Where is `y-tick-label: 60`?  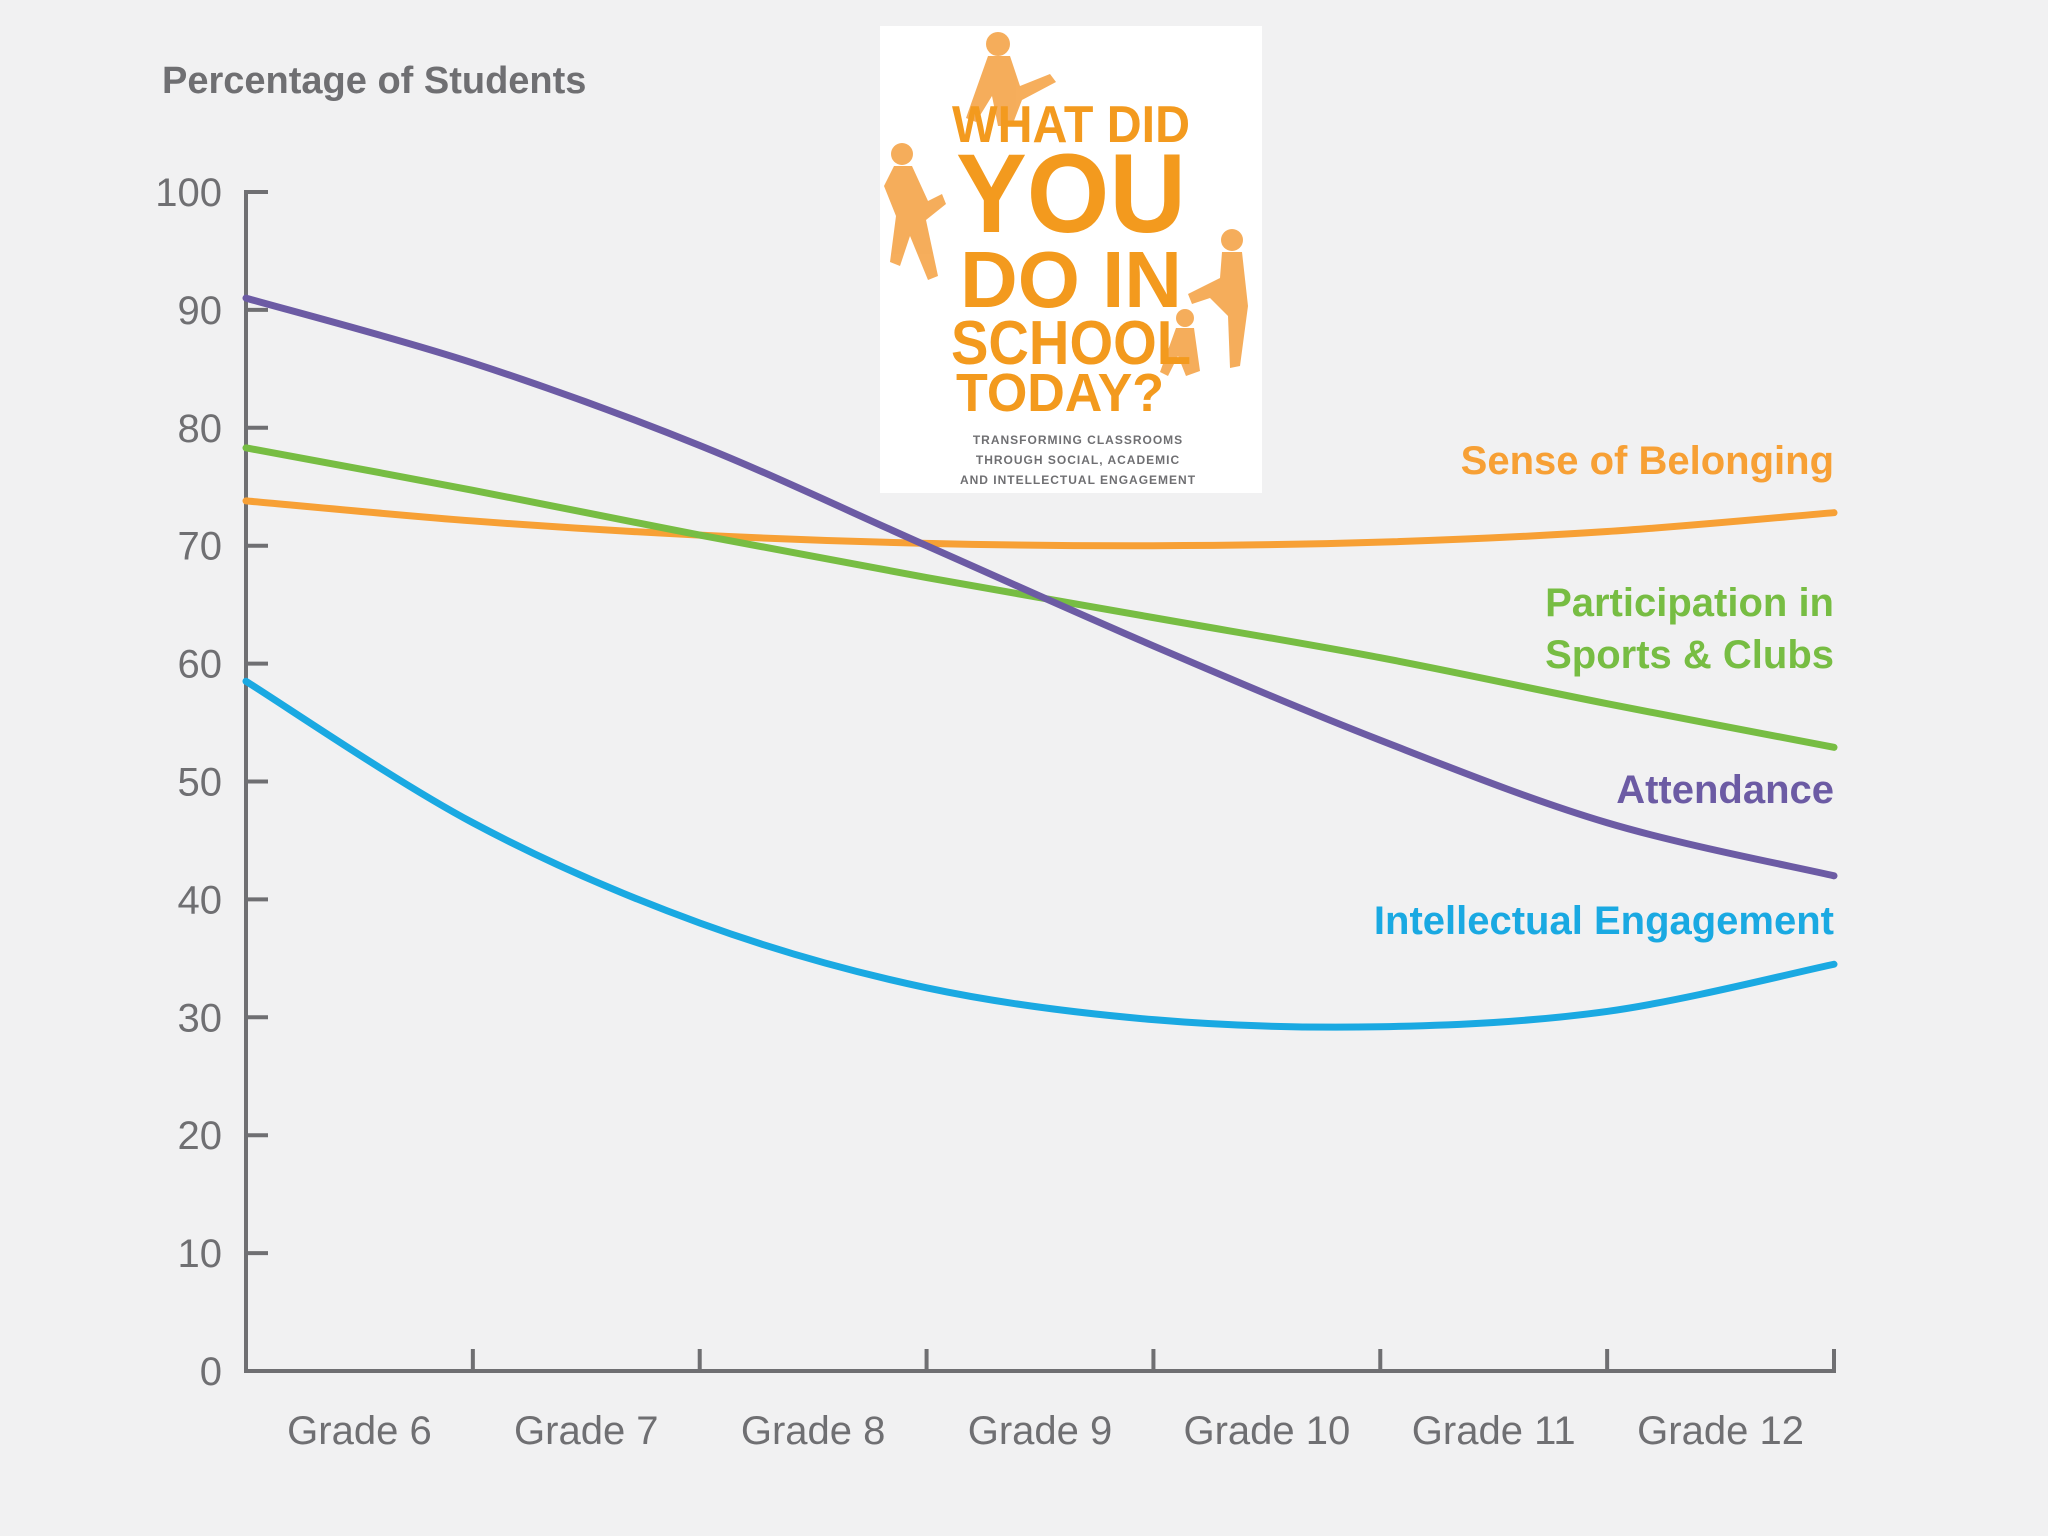
y-tick-label: 60 is located at coordinates (200, 665).